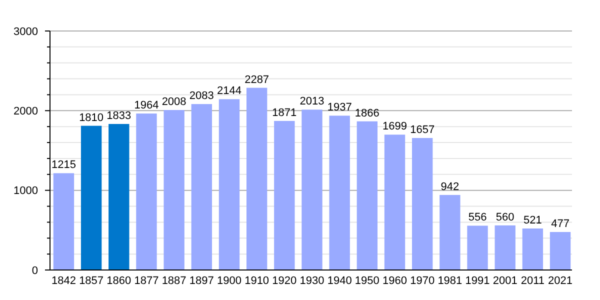 The height and width of the screenshot is (300, 600). What do you see at coordinates (257, 80) in the screenshot?
I see `data-label: 2287` at bounding box center [257, 80].